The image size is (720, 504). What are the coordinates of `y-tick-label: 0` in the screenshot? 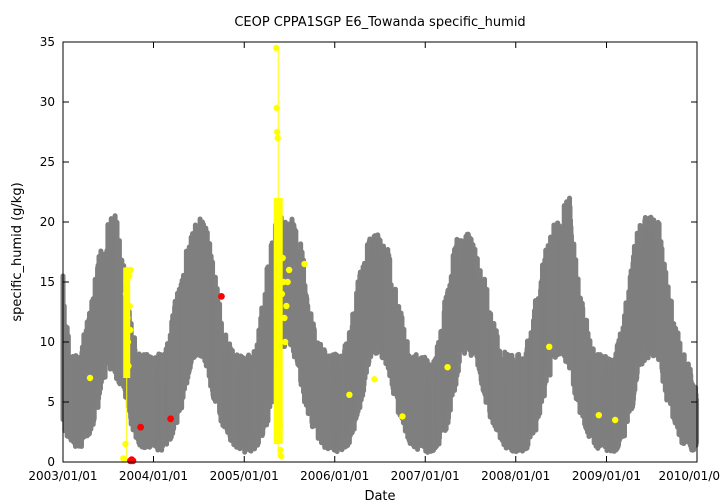 It's located at (51, 462).